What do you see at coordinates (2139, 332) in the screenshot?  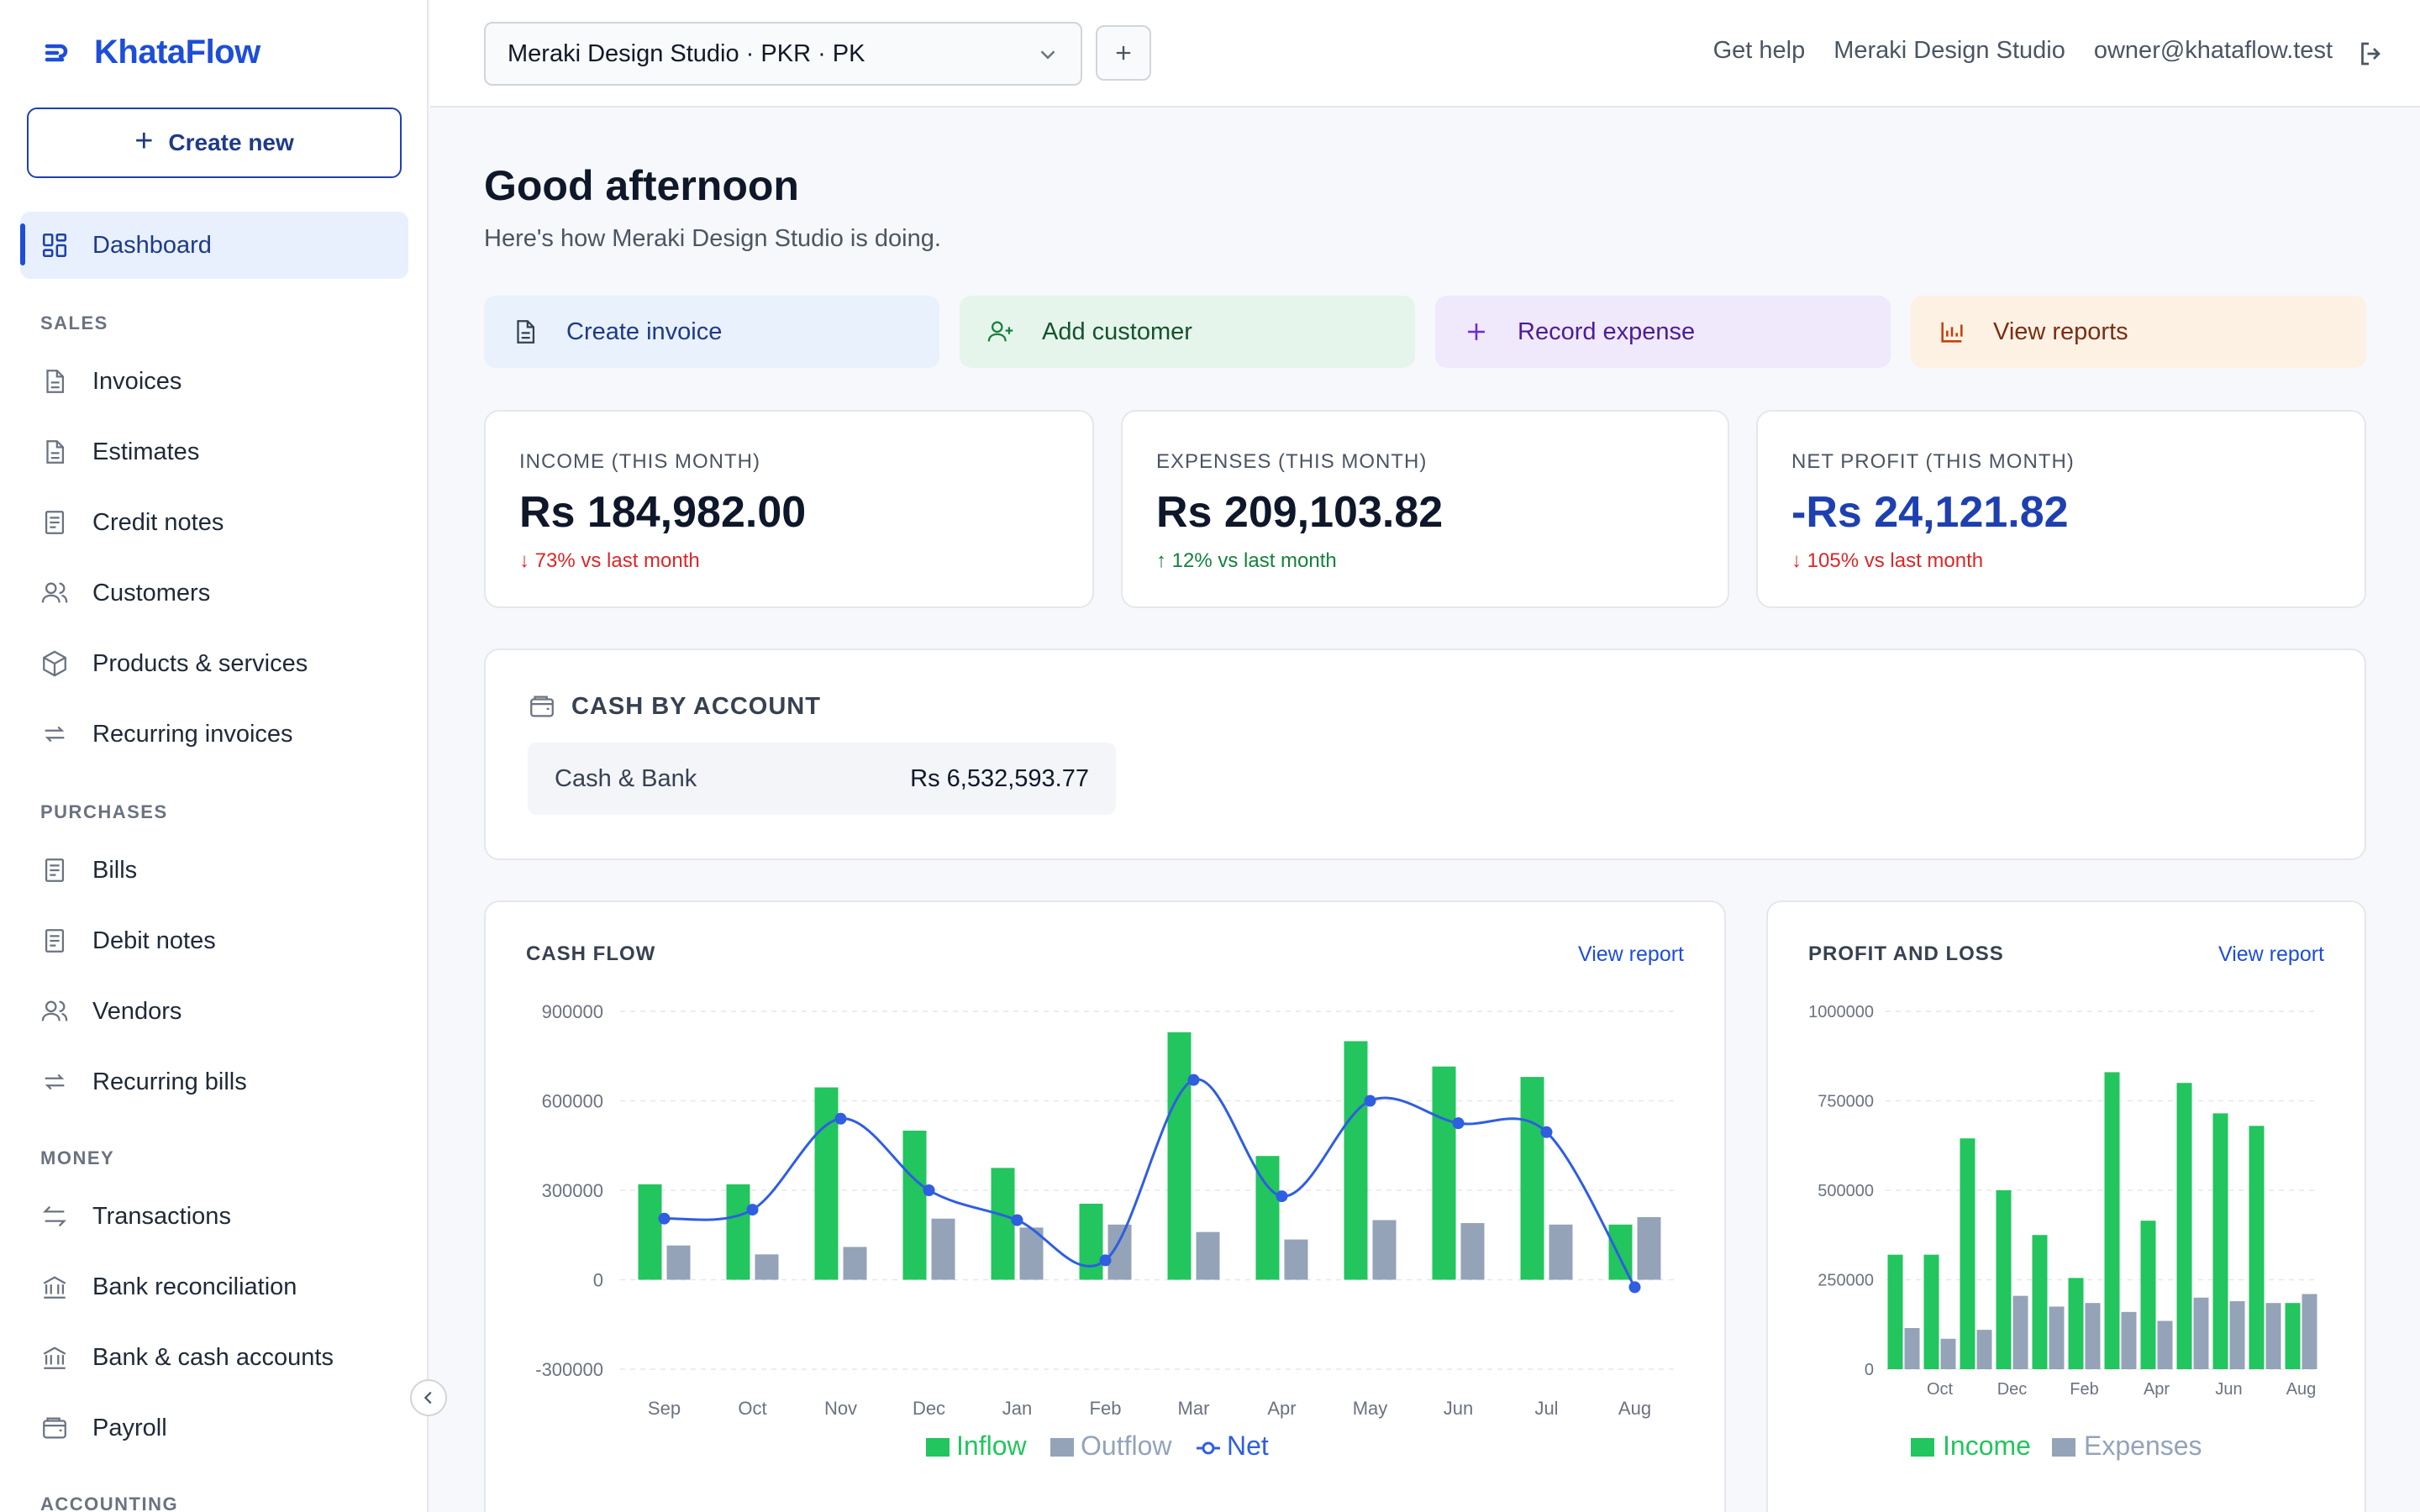 I see `view-reports-button: View reports` at bounding box center [2139, 332].